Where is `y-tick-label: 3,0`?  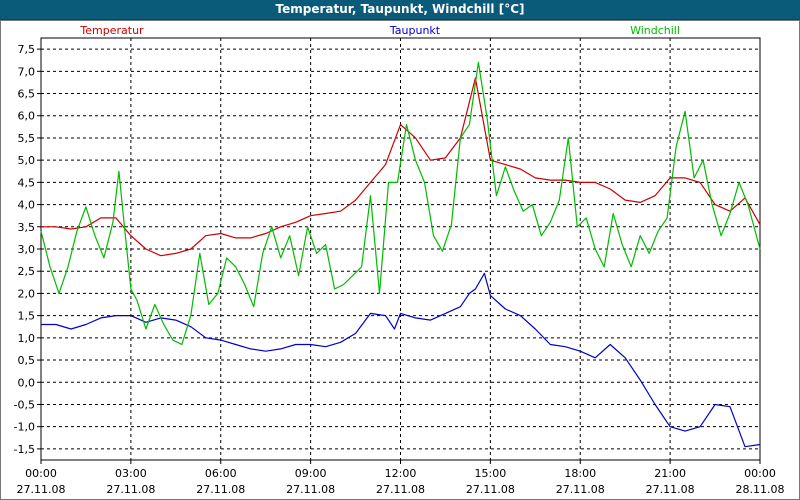 y-tick-label: 3,0 is located at coordinates (27, 249).